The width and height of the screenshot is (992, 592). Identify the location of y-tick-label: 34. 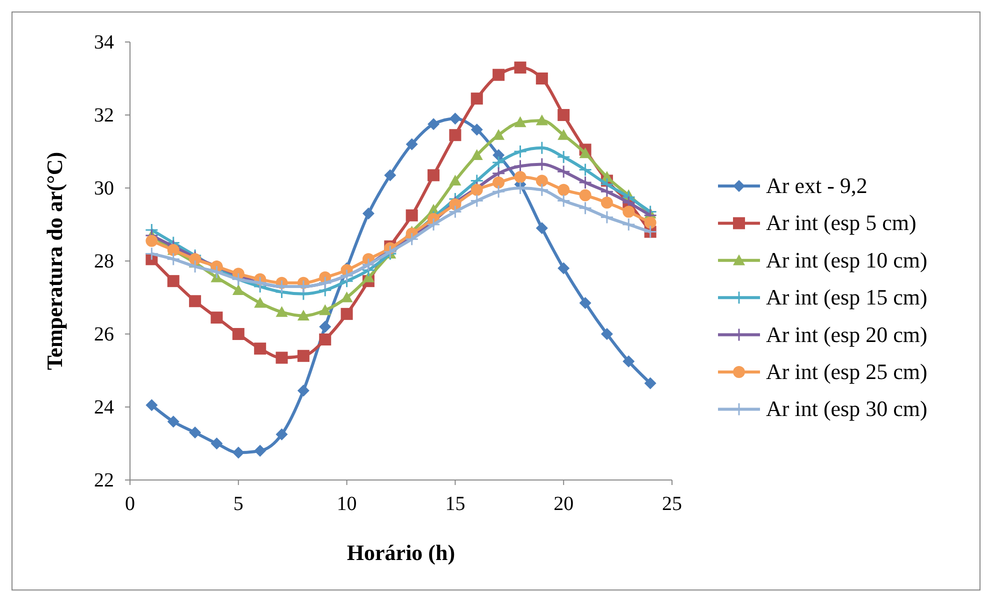
(104, 42).